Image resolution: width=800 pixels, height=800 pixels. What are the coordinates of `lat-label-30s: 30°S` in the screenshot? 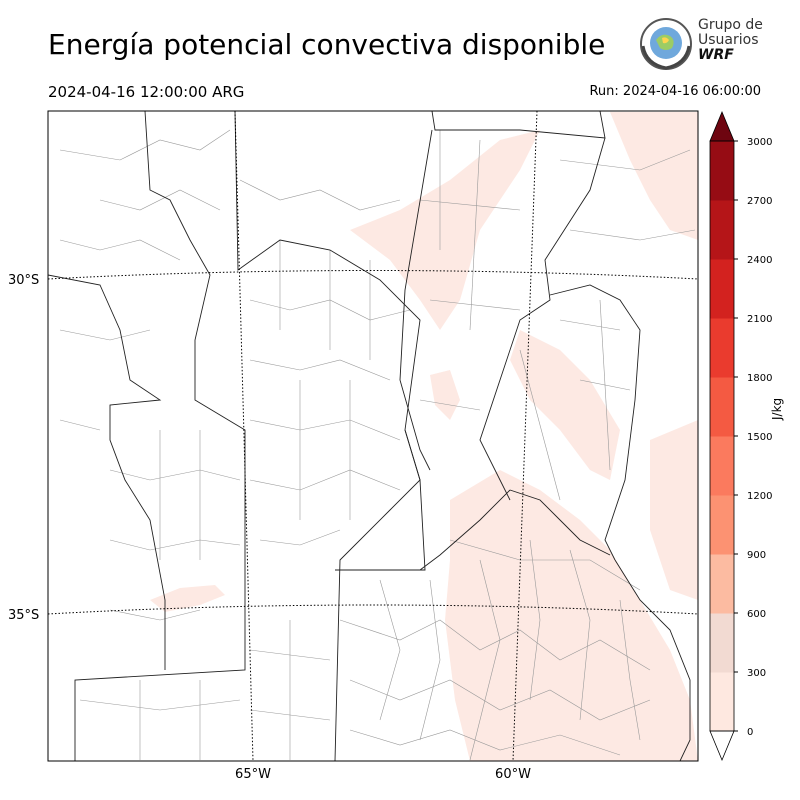 It's located at (23, 280).